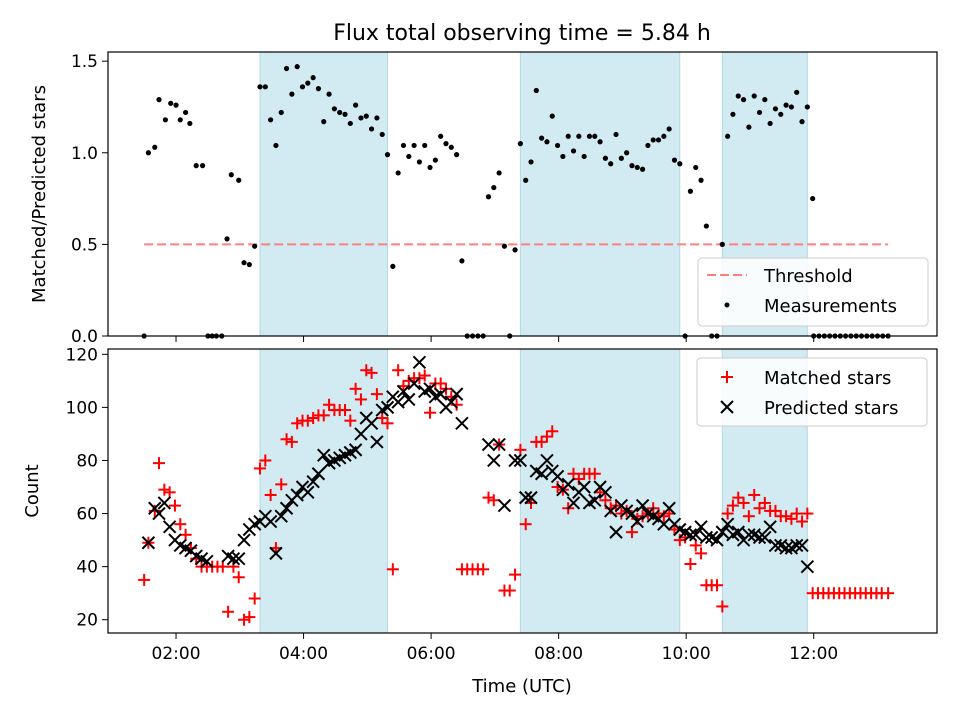 This screenshot has height=720, width=960. I want to click on x-tick-label: 02:00, so click(176, 654).